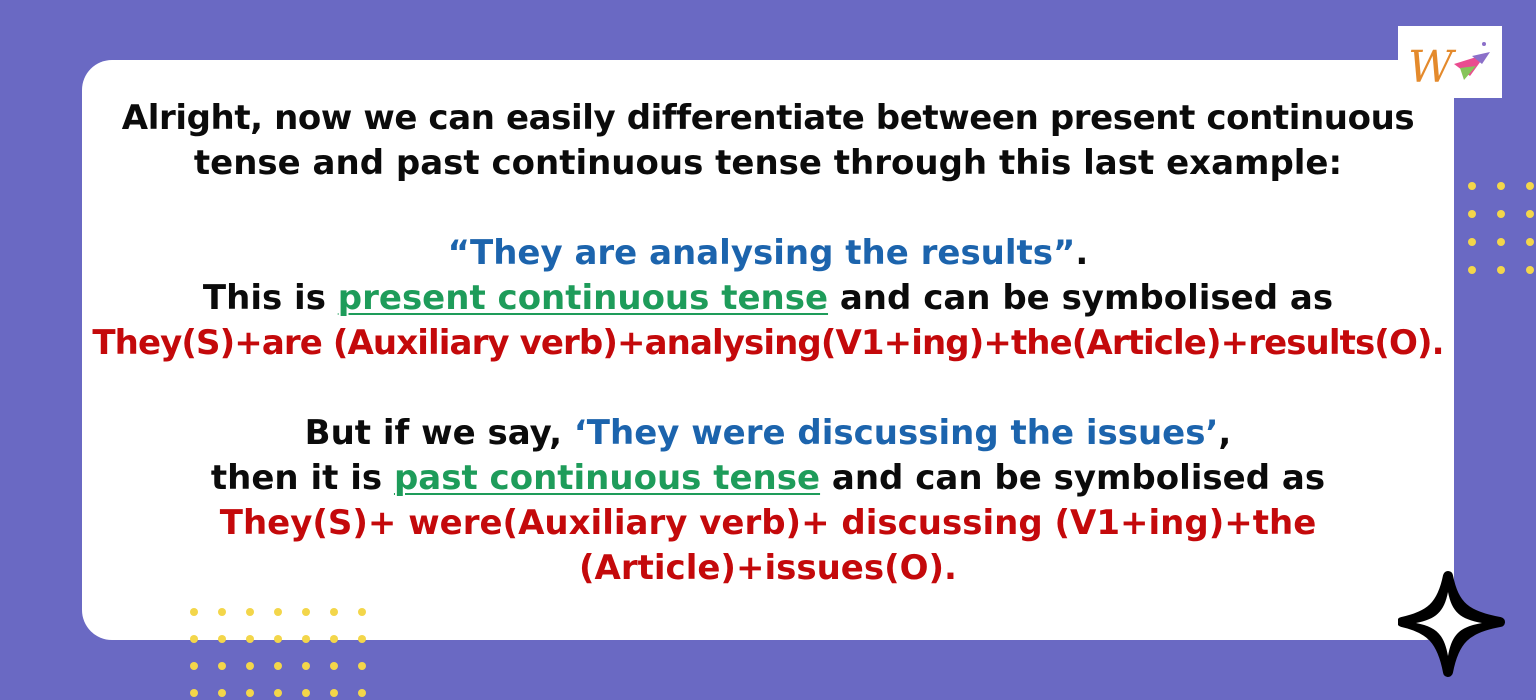  Describe the element at coordinates (1073, 478) in the screenshot. I see `example2-line2-suffix: and can be symbolised as` at that location.